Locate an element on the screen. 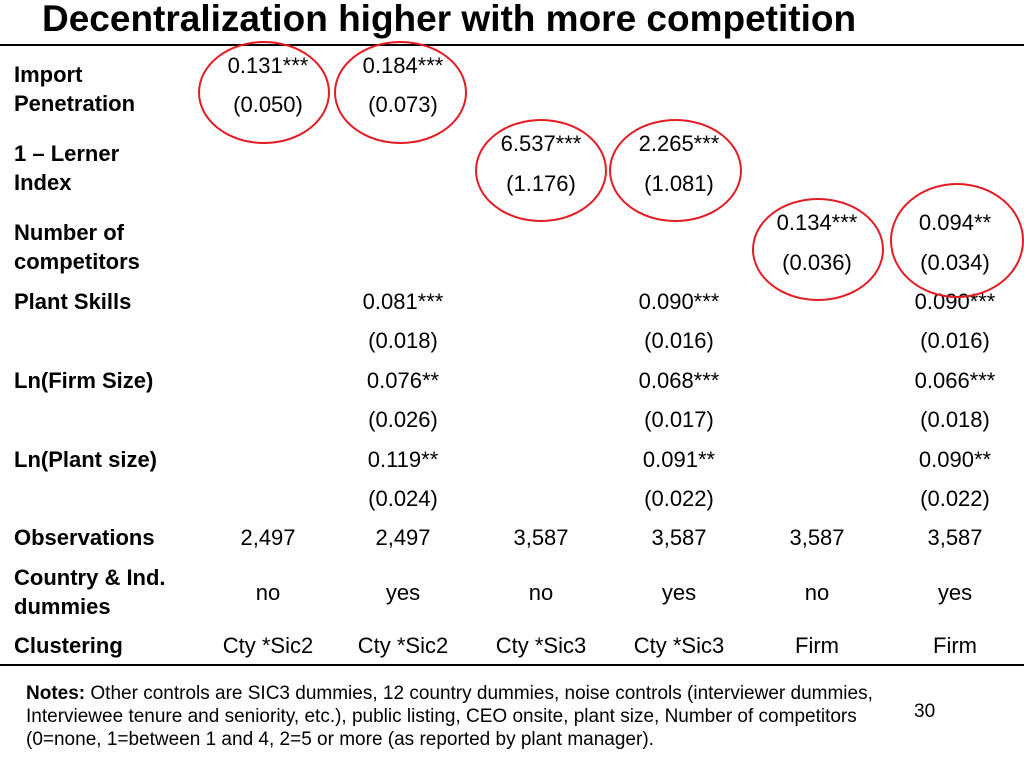  observations-col2: 2,497 is located at coordinates (403, 537).